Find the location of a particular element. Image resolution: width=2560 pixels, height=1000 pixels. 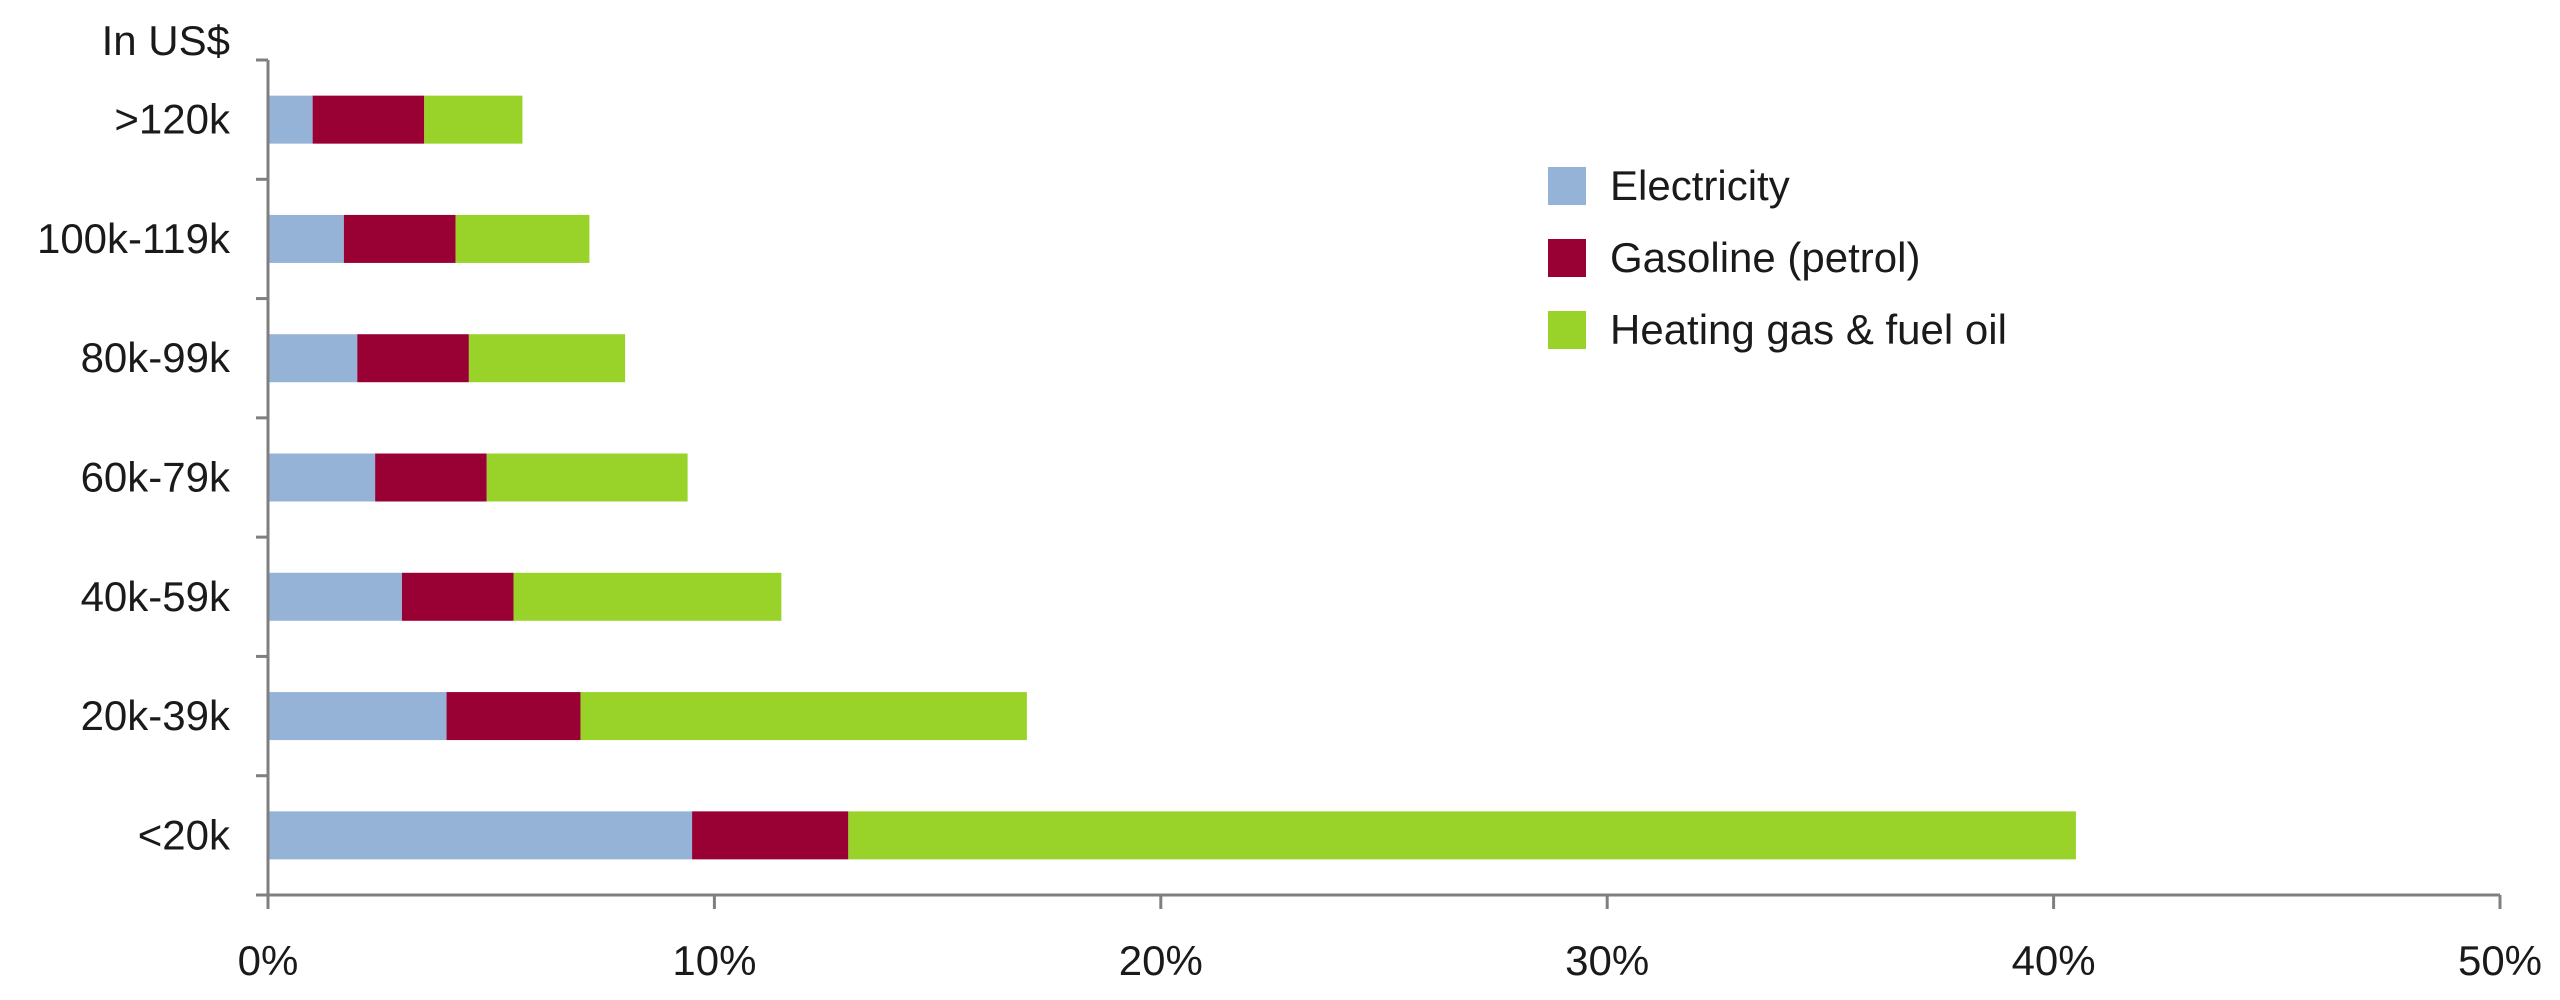

y-tick-label: 80k-99k is located at coordinates (156, 357).